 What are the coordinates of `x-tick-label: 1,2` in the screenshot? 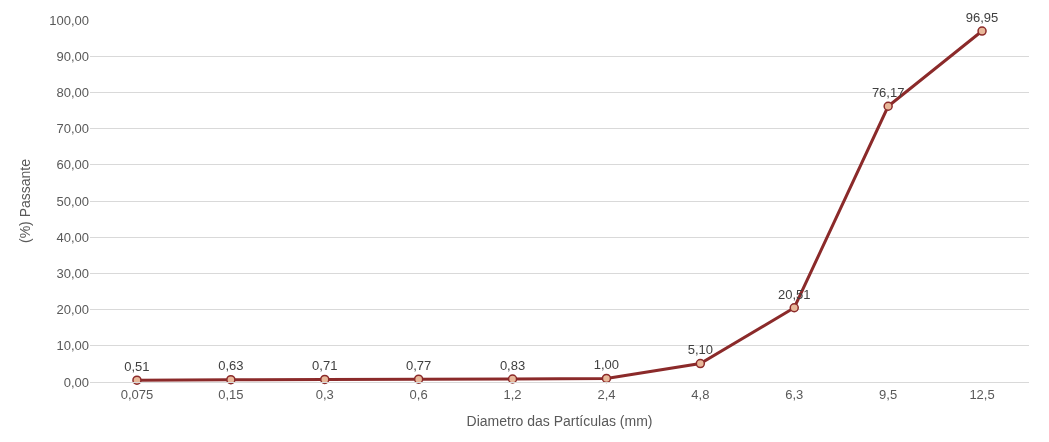 It's located at (512, 394).